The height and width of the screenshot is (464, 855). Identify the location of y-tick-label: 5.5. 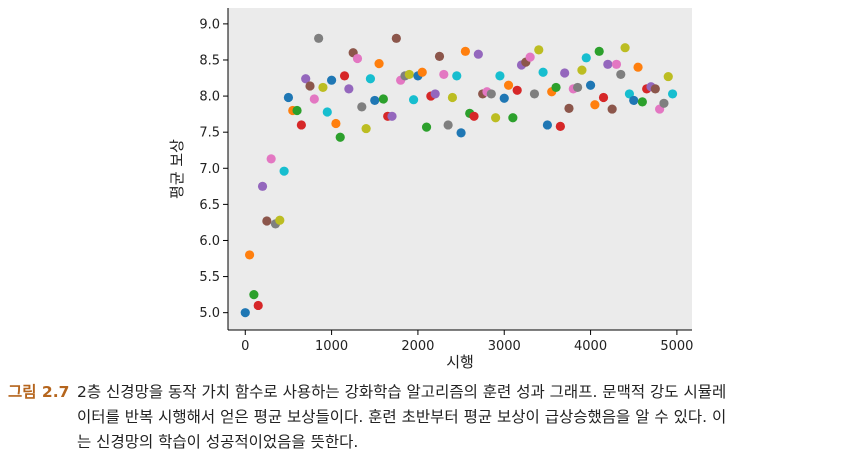
(209, 277).